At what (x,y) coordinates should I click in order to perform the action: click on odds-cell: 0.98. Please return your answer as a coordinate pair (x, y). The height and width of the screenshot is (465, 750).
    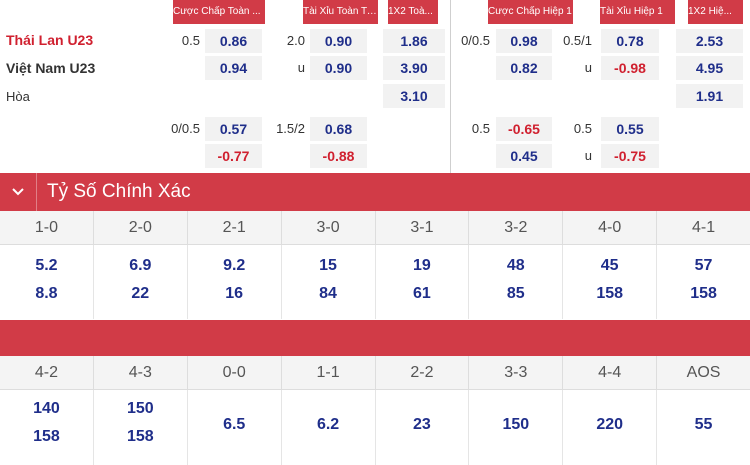
    Looking at the image, I should click on (524, 41).